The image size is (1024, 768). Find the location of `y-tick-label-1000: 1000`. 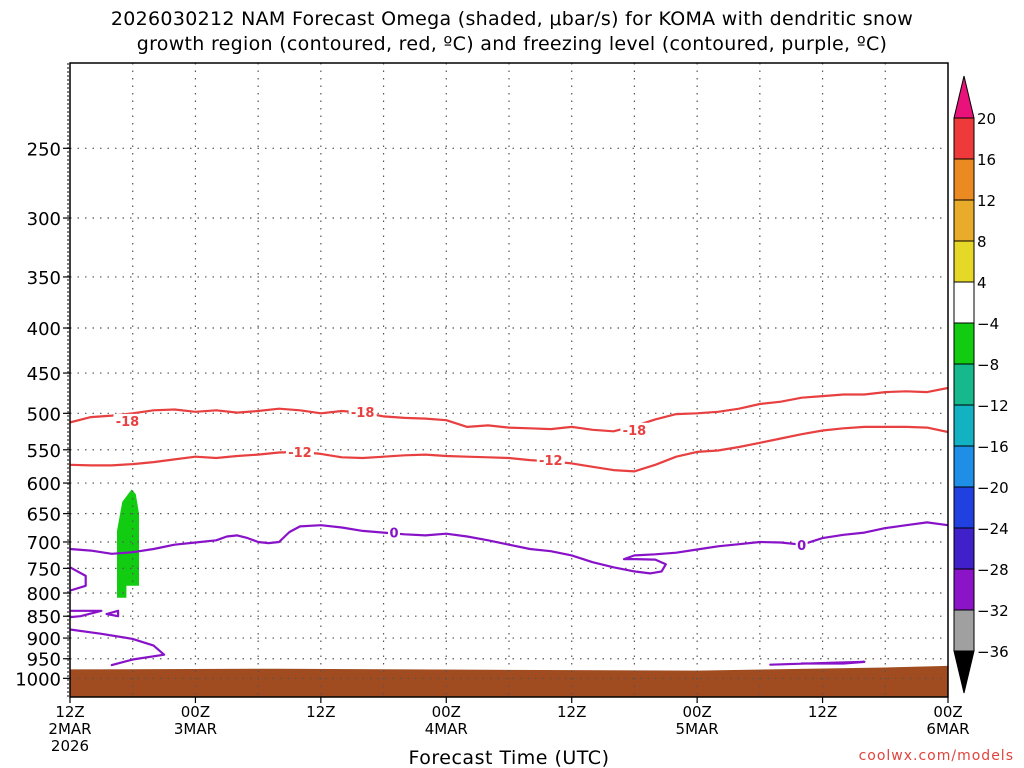

y-tick-label-1000: 1000 is located at coordinates (38, 679).